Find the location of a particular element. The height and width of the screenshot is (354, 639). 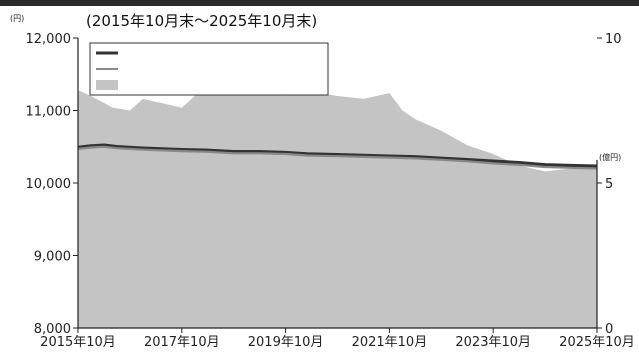

legend is located at coordinates (209, 69).